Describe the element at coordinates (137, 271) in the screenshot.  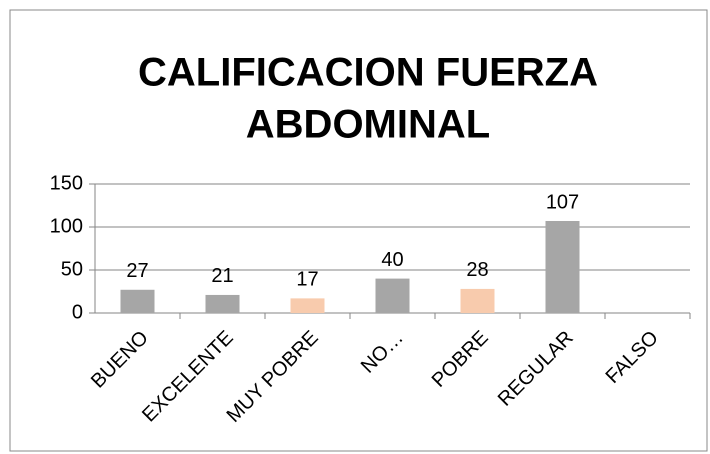
I see `data-label: 27` at that location.